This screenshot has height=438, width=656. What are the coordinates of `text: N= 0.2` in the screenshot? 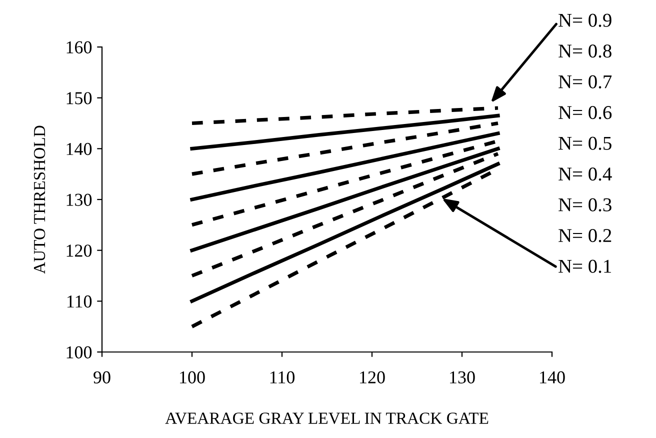 It's located at (585, 235).